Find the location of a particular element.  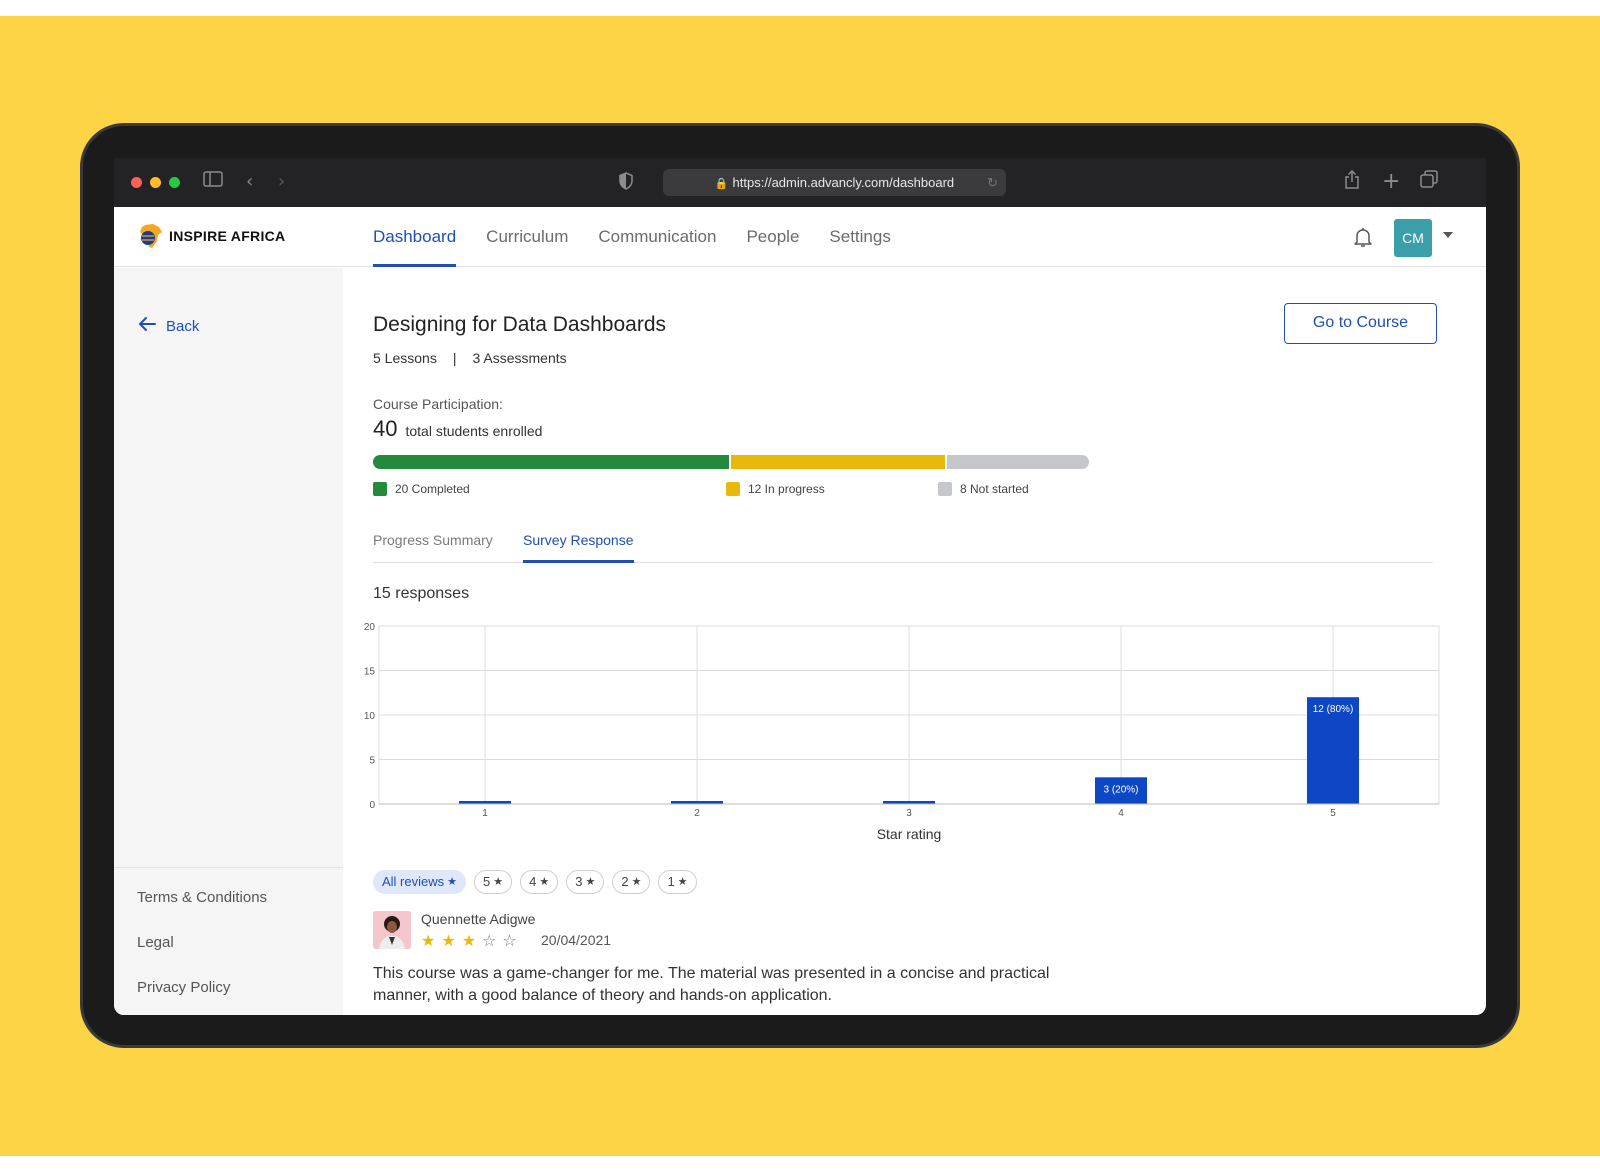

review-stars: ★ ★ ★ ☆ ☆ is located at coordinates (469, 940).